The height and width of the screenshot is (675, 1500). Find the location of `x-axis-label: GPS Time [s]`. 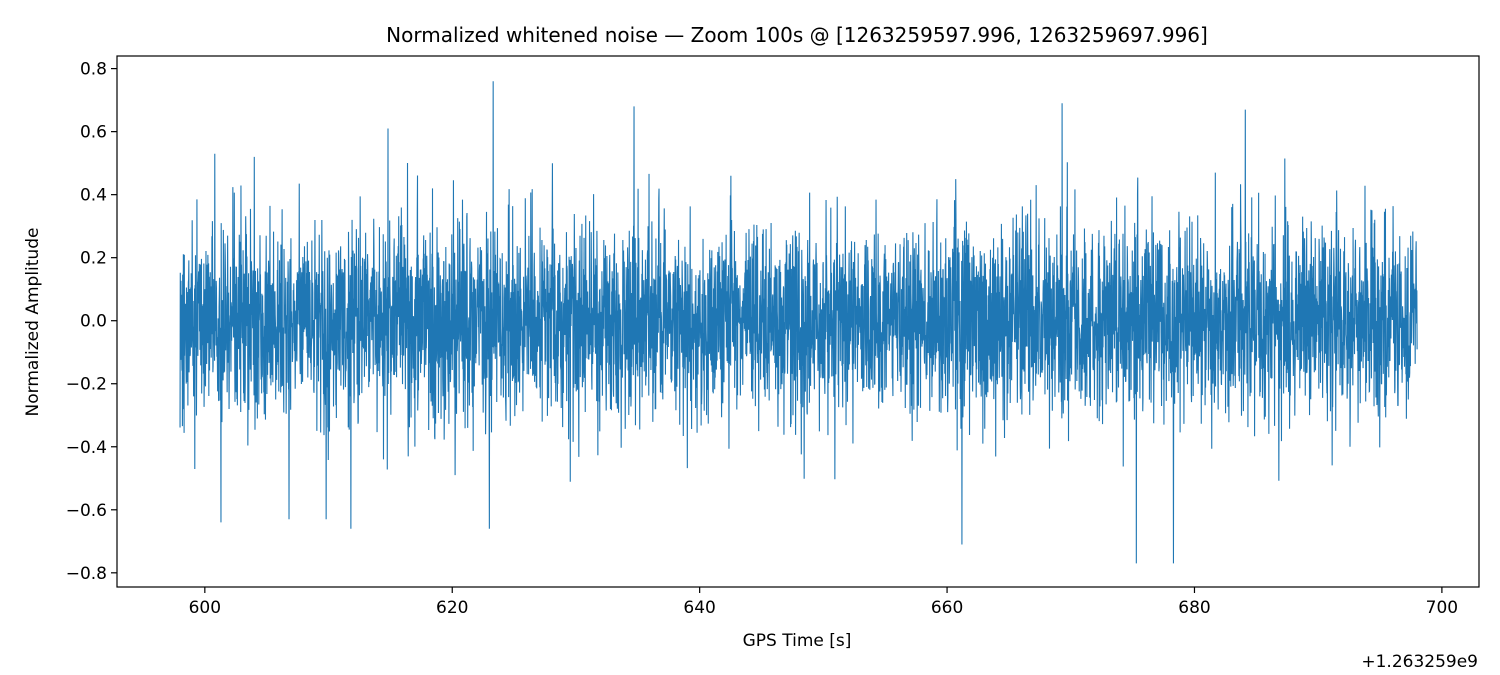

x-axis-label: GPS Time [s] is located at coordinates (797, 641).